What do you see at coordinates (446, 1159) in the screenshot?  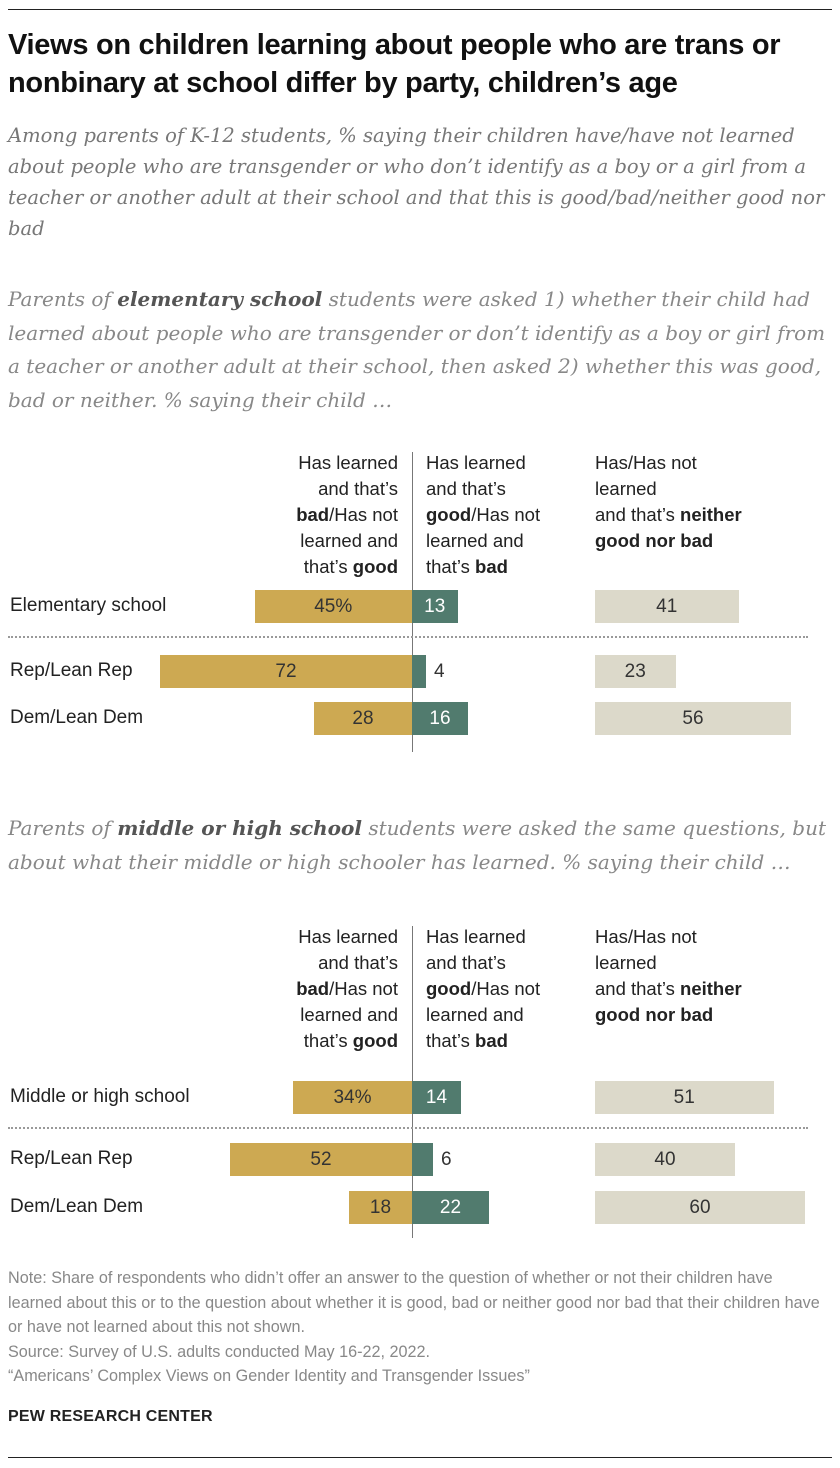 I see `value-label-good: 6` at bounding box center [446, 1159].